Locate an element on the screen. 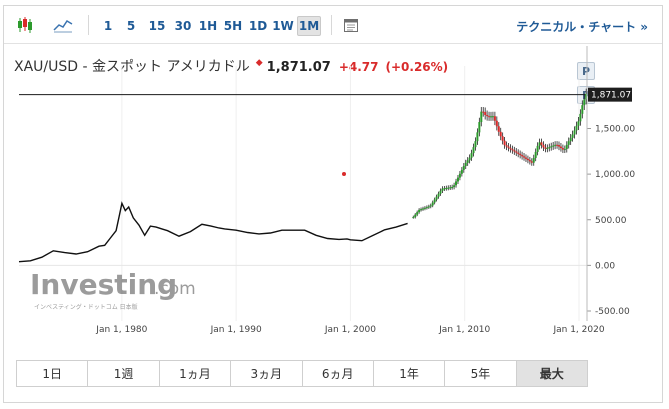 This screenshot has width=669, height=409. range-1m: 1ヵ月 is located at coordinates (195, 373).